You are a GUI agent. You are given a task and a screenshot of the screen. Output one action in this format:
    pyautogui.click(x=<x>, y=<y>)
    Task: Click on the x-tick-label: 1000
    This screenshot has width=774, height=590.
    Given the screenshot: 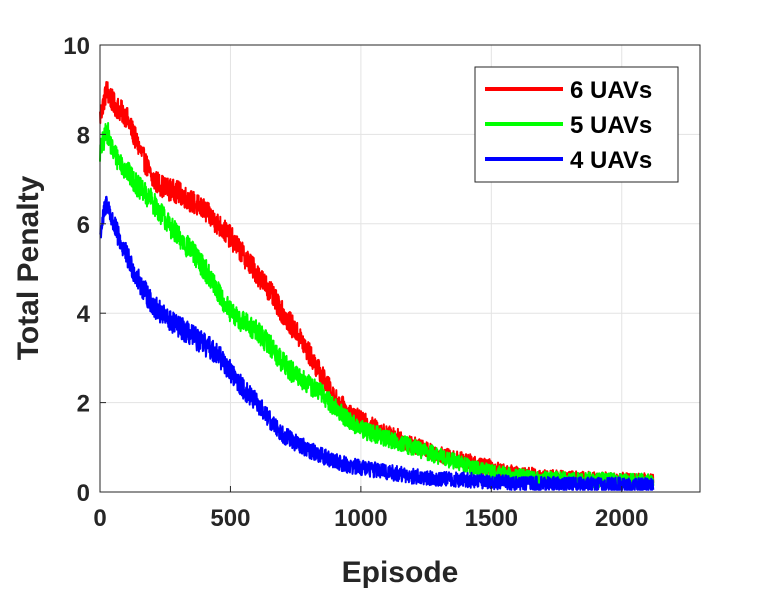 What is the action you would take?
    pyautogui.click(x=360, y=518)
    